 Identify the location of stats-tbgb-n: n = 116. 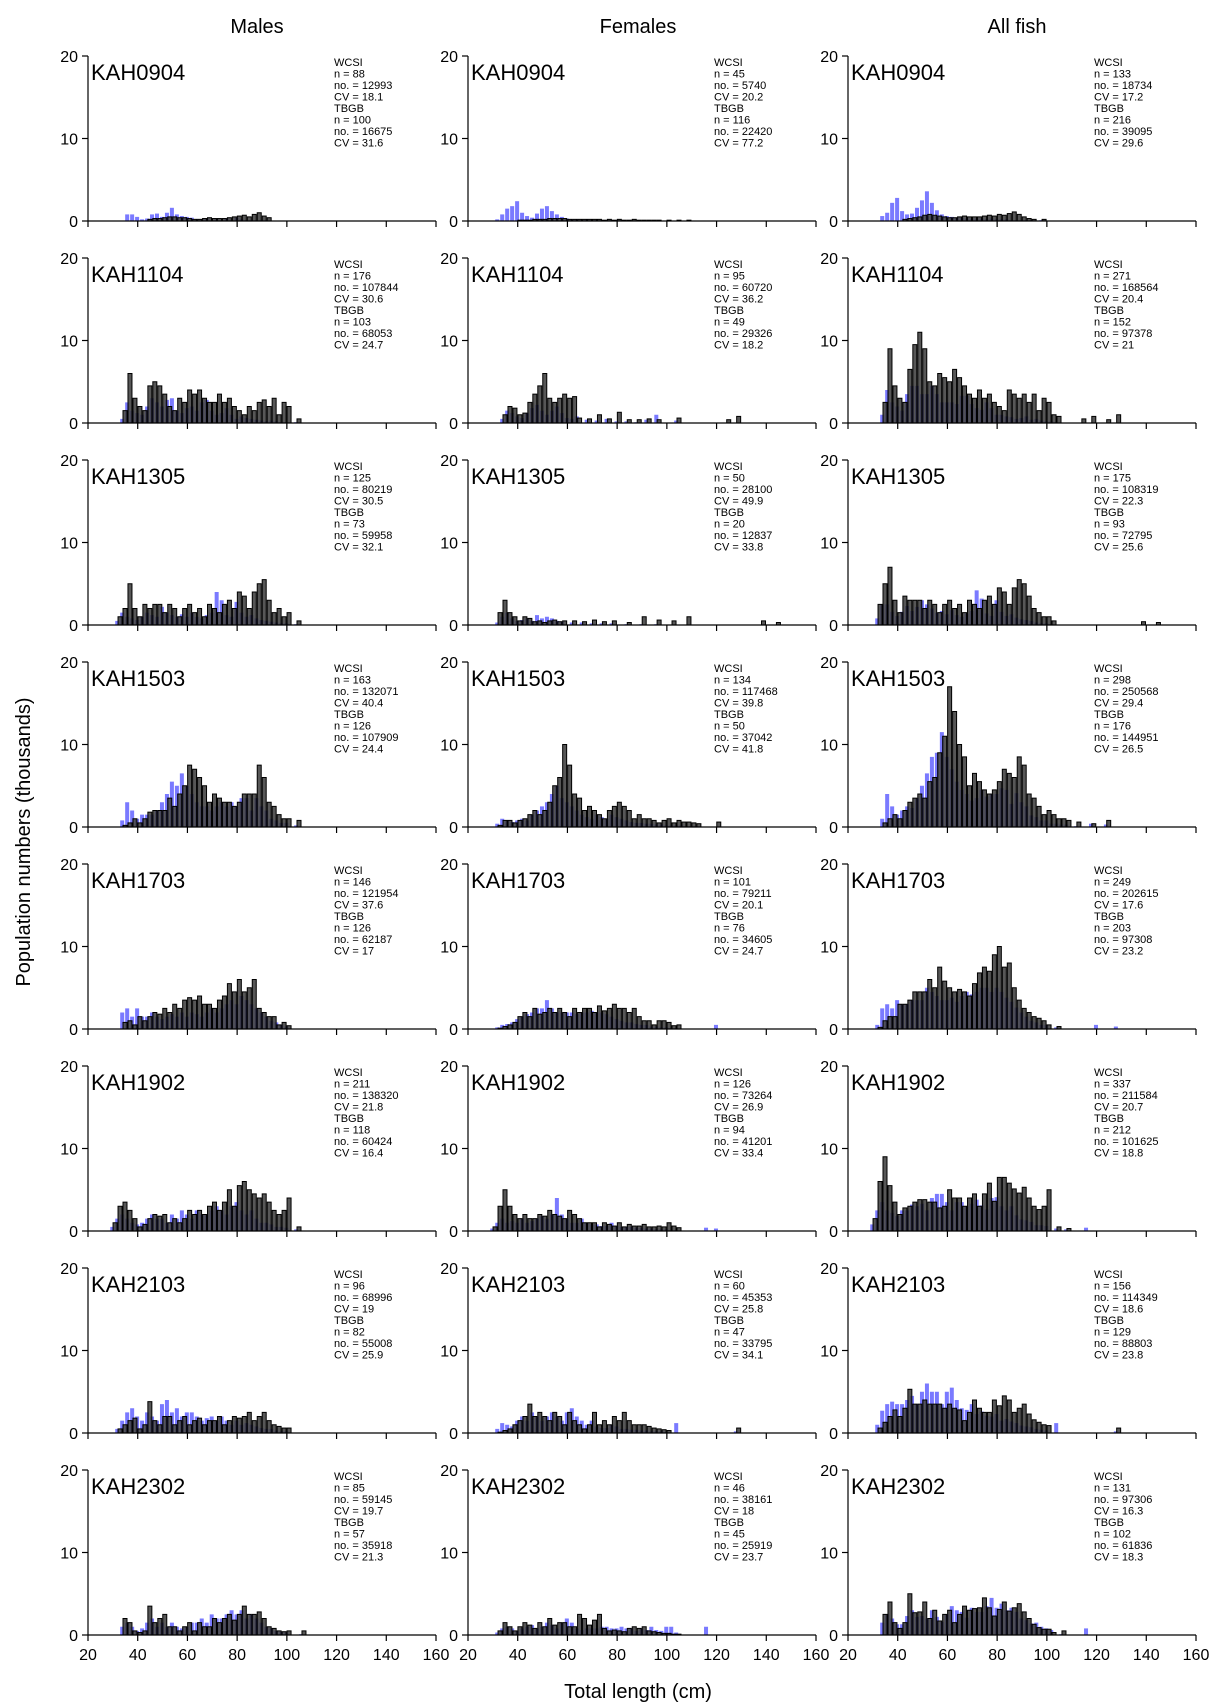
(732, 121).